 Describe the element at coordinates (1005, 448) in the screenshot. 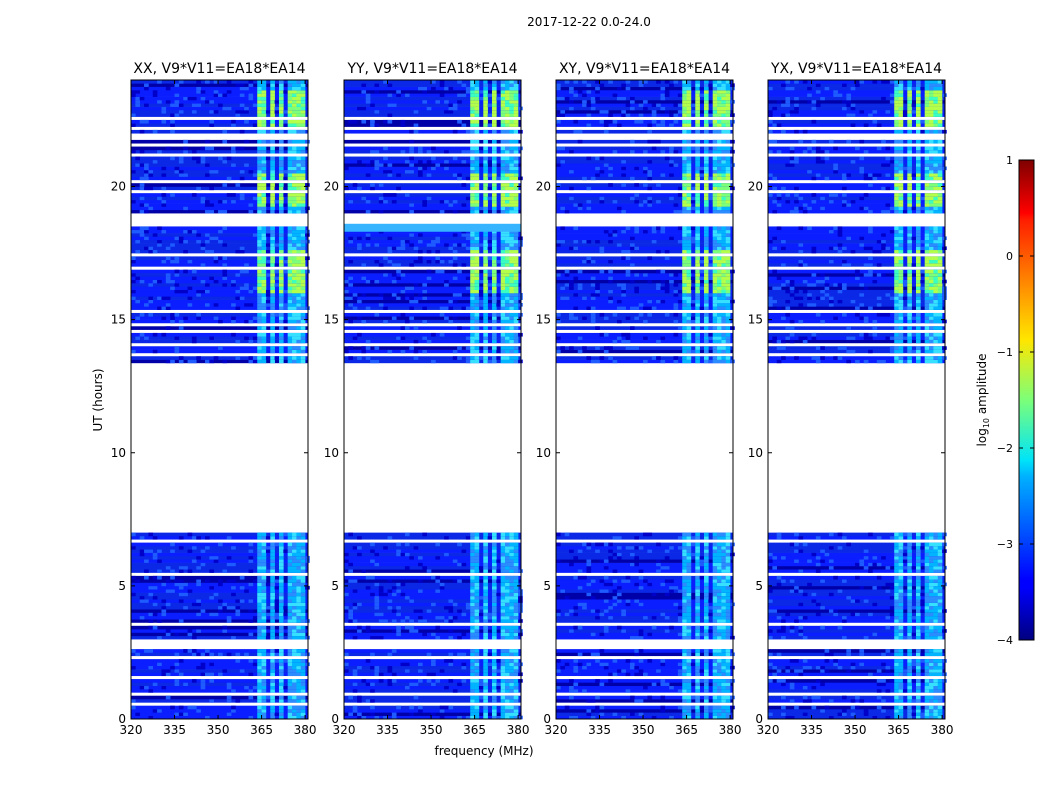

I see `colorbar-tick-label: −2` at that location.